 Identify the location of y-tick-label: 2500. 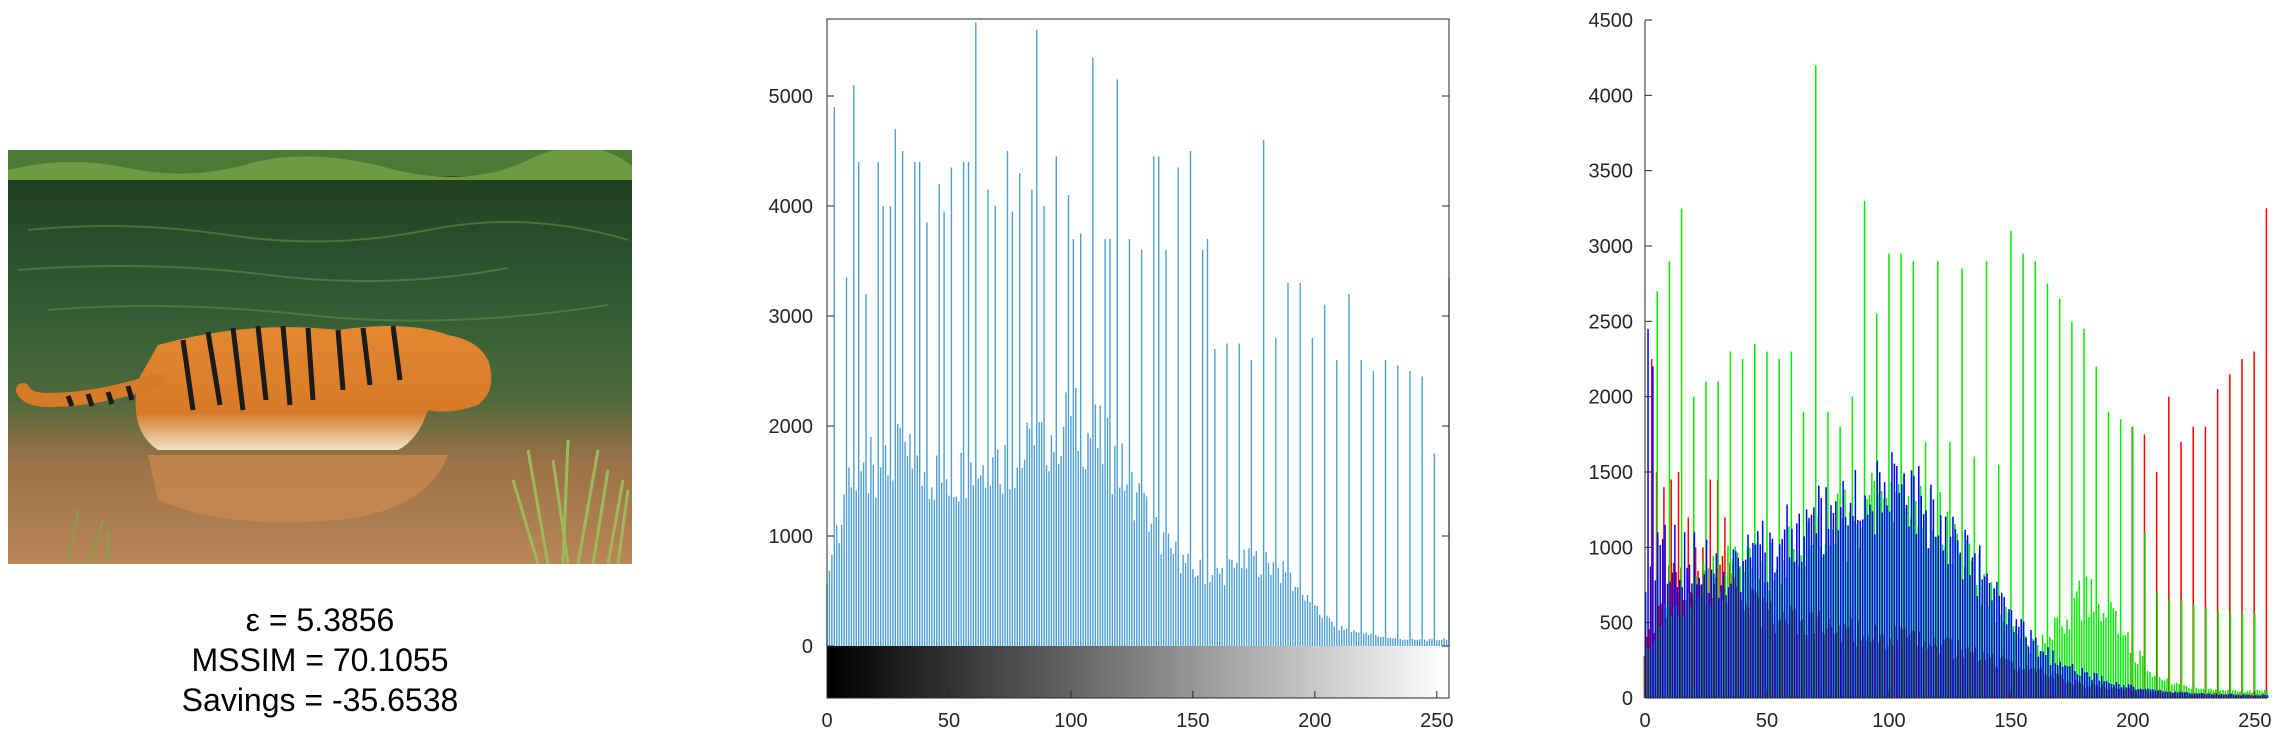
(1611, 322).